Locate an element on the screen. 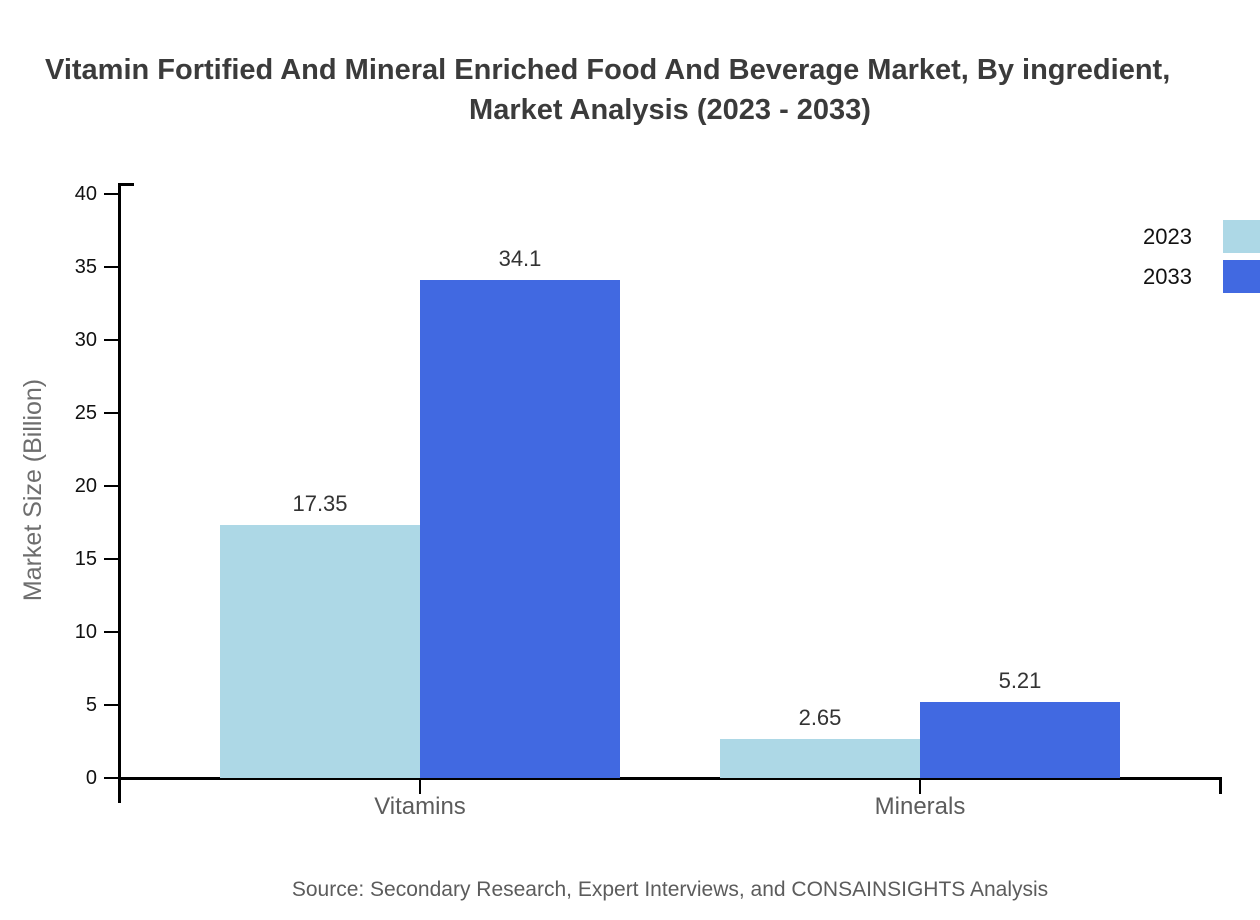  bar-vitamins-2033 is located at coordinates (520, 529).